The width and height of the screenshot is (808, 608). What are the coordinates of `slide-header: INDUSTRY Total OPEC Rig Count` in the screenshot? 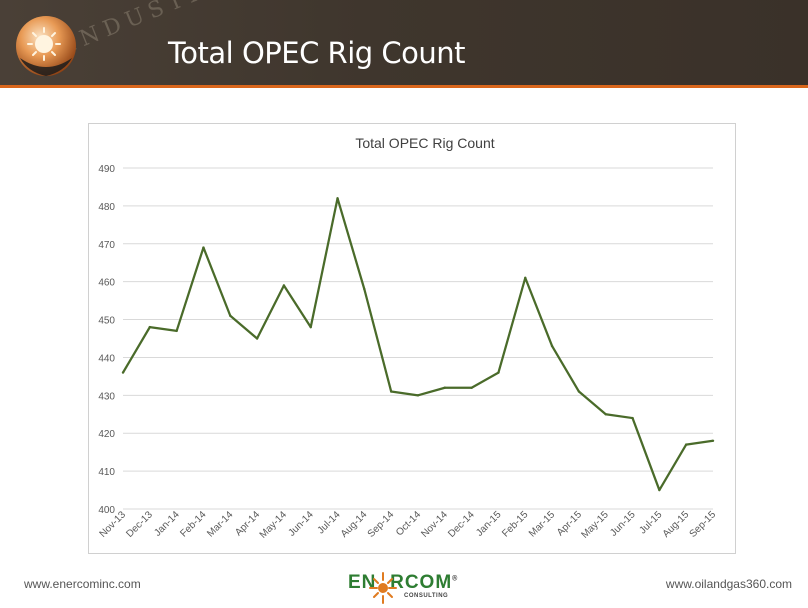 It's located at (404, 42).